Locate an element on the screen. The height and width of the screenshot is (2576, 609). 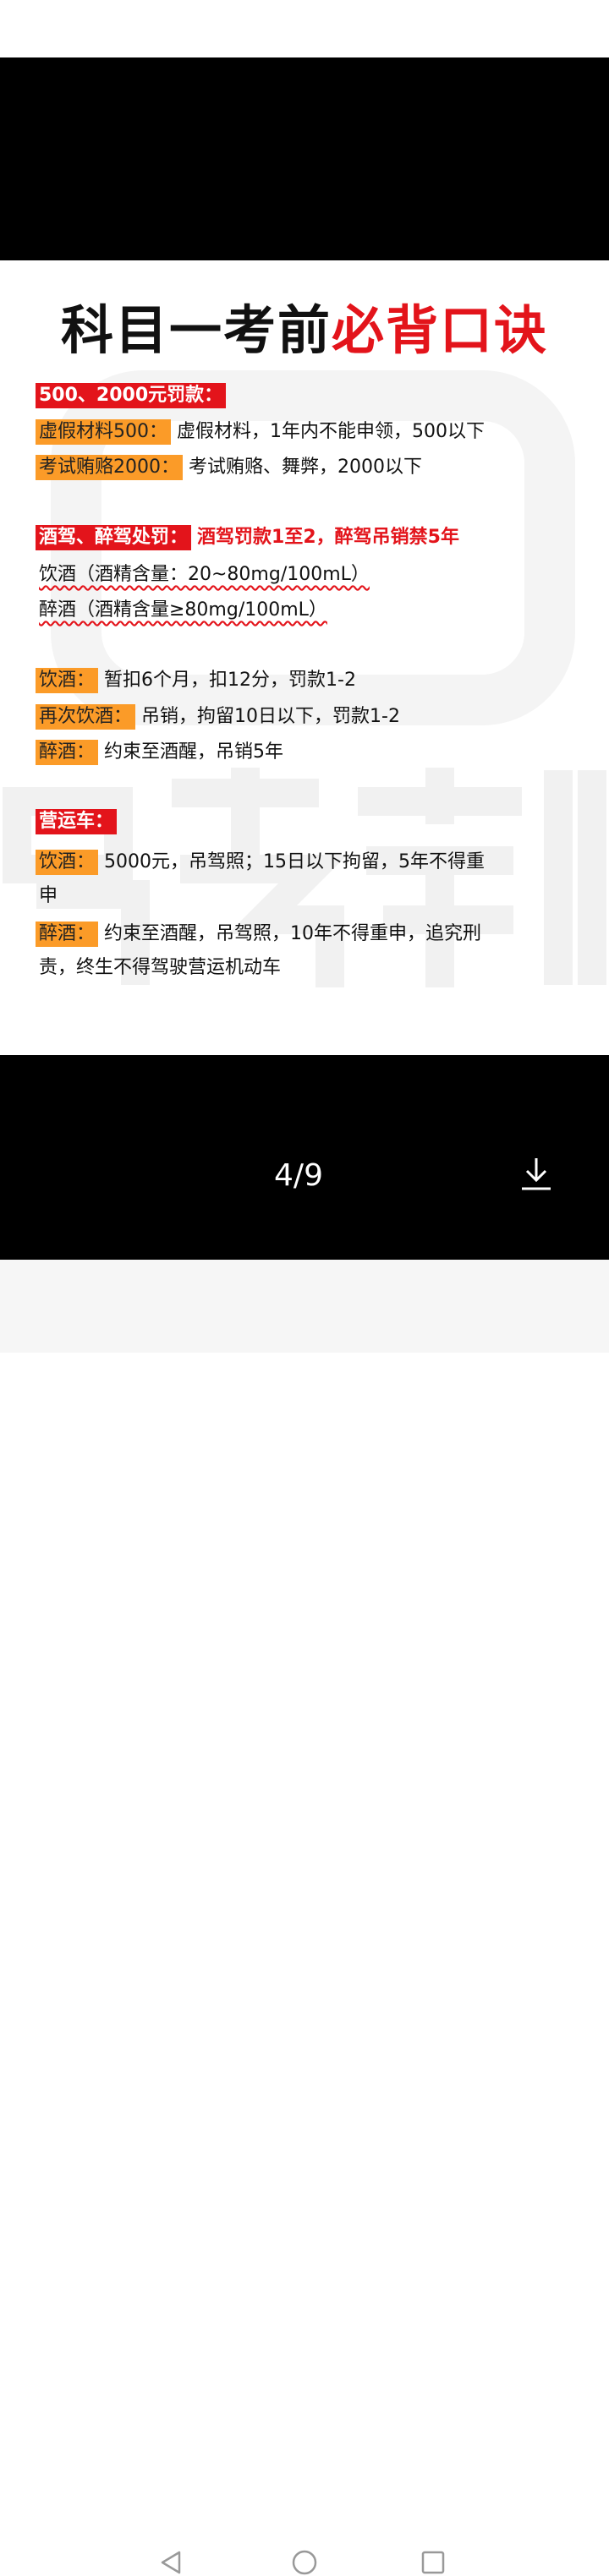
list-item: 醉酒： 约束至酒醒，吊驾照，10年不得重申，追究刑 is located at coordinates (258, 934).